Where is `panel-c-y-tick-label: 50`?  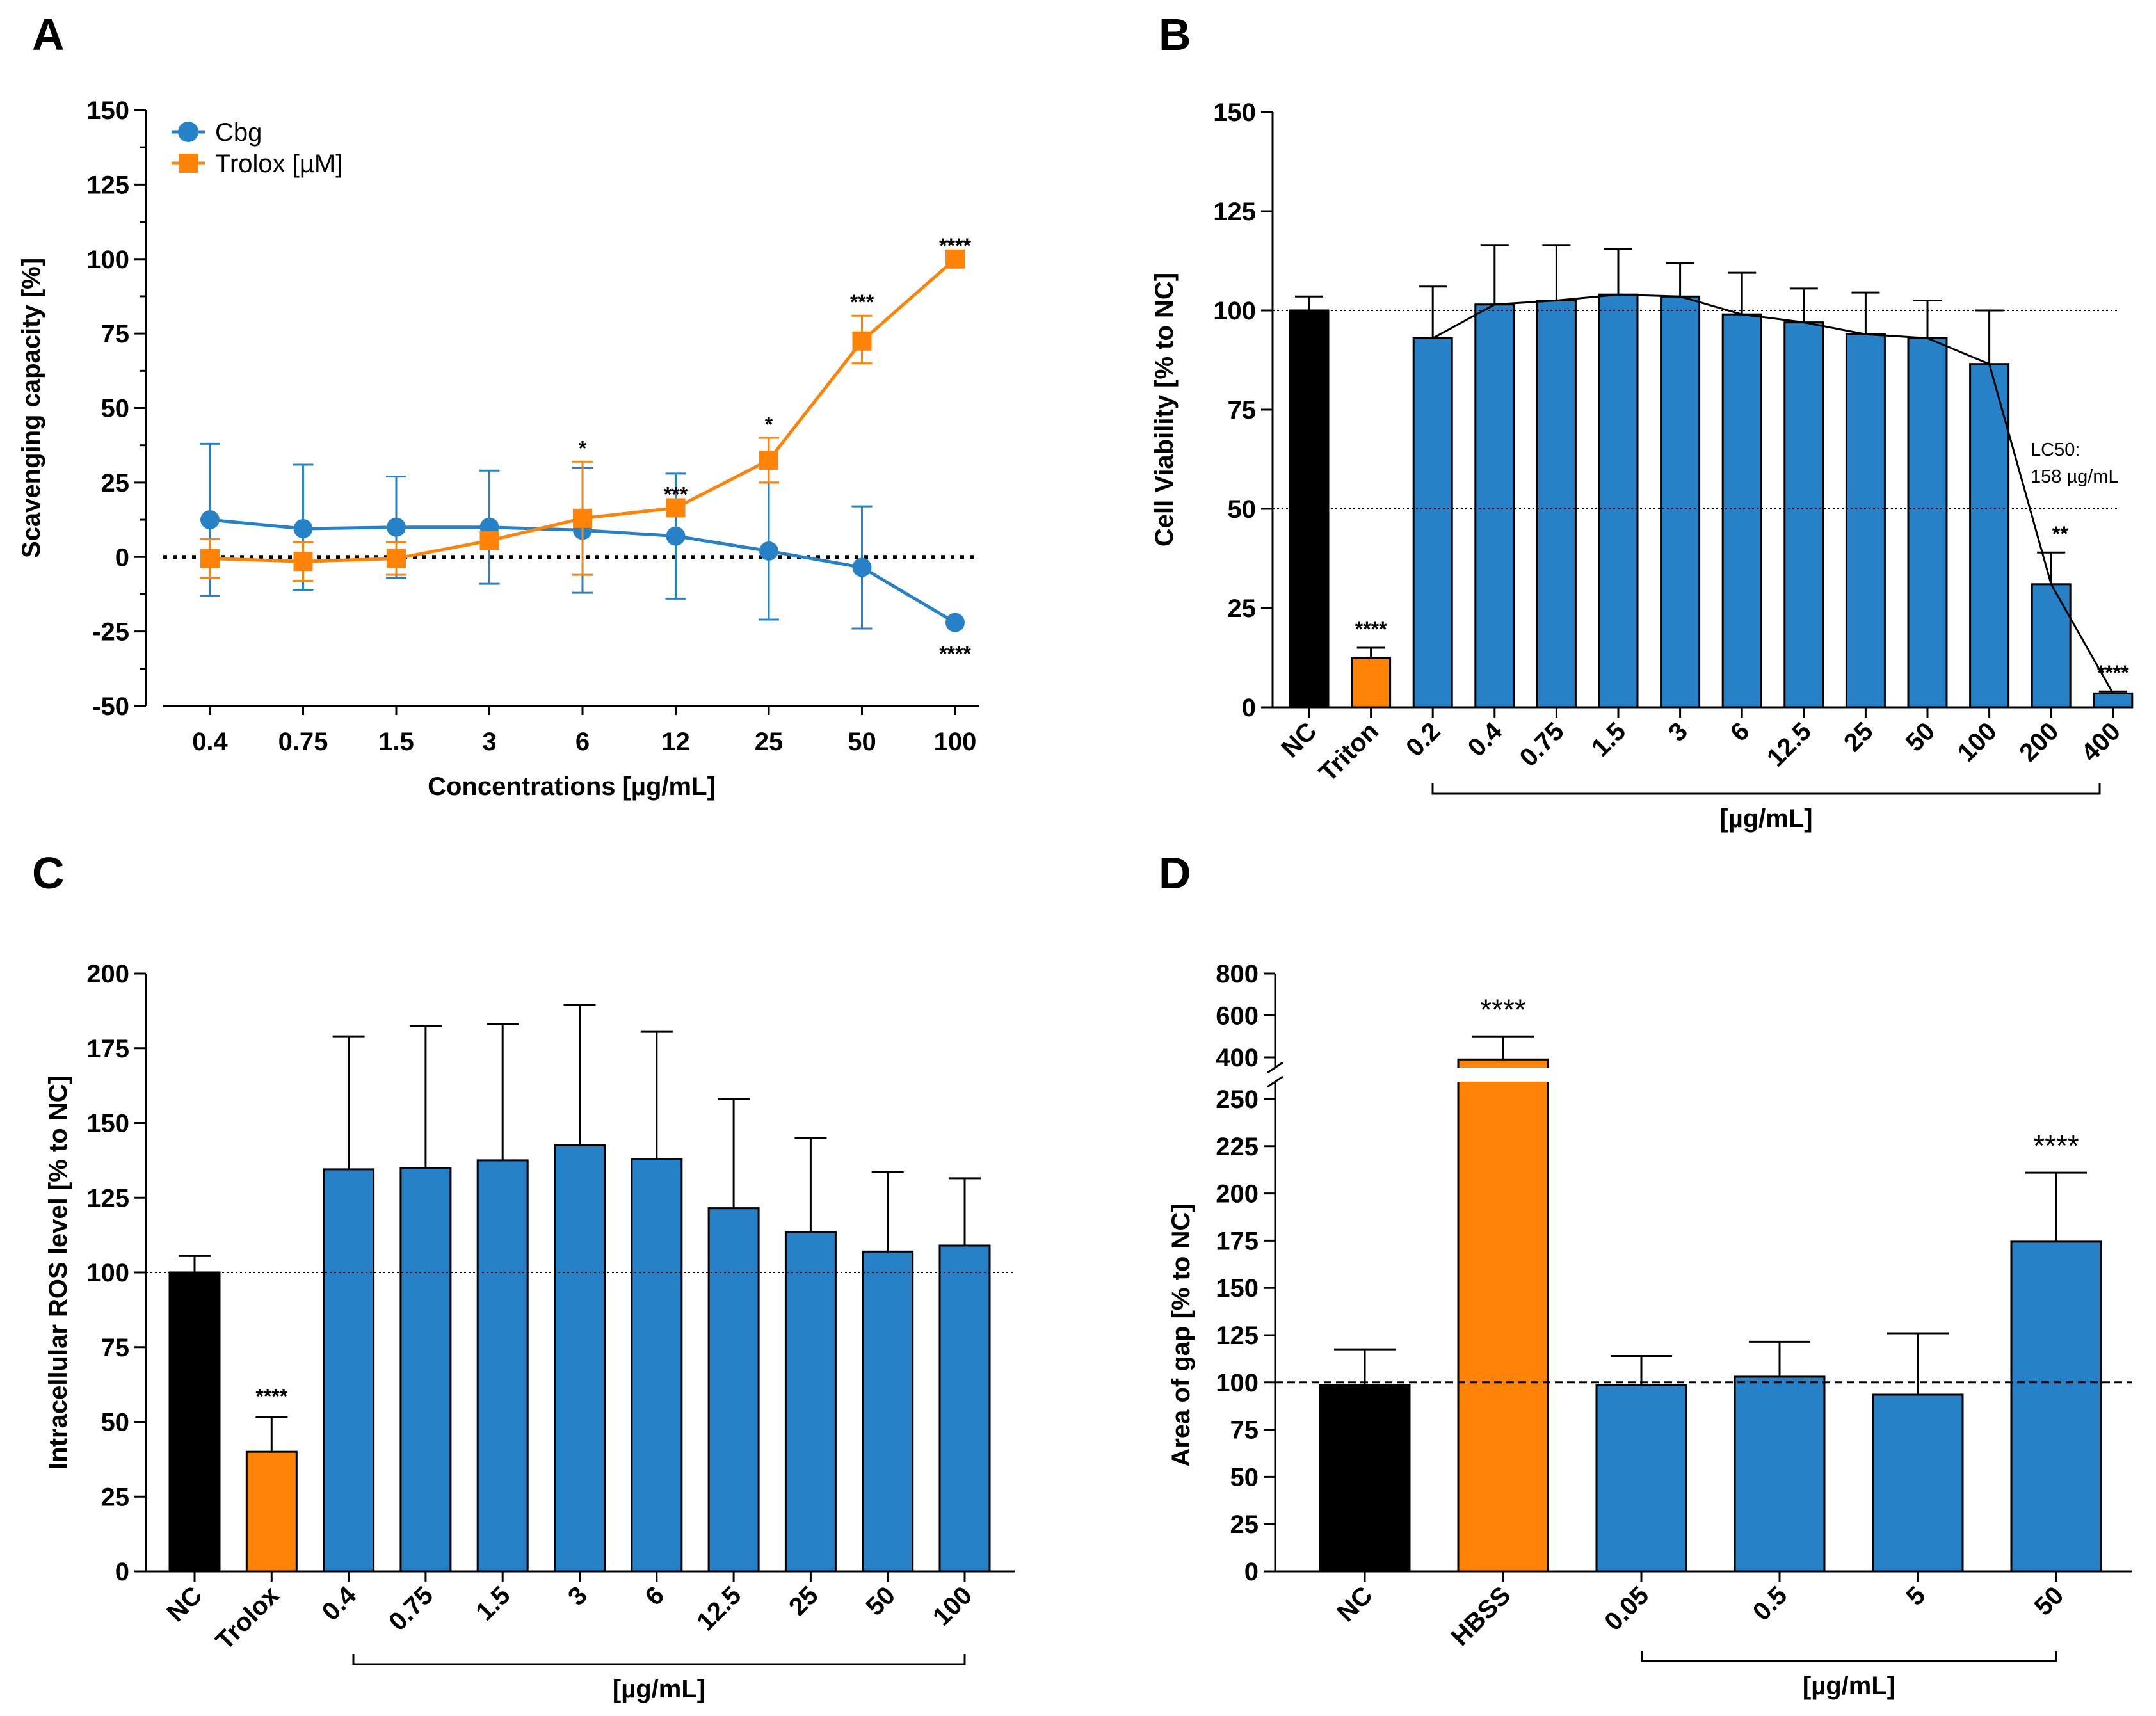
panel-c-y-tick-label: 50 is located at coordinates (115, 1423).